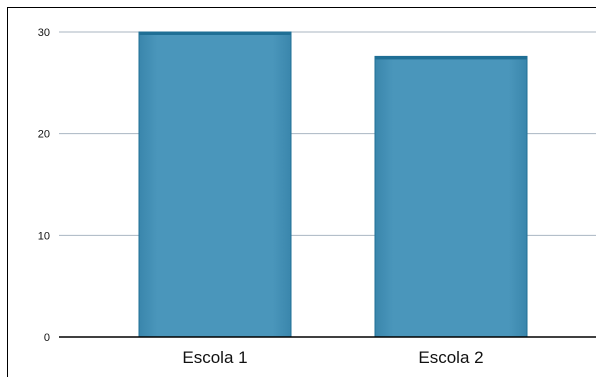 The width and height of the screenshot is (596, 377). What do you see at coordinates (332, 357) in the screenshot?
I see `x-axis-categories: Escola 1 Escola 2` at bounding box center [332, 357].